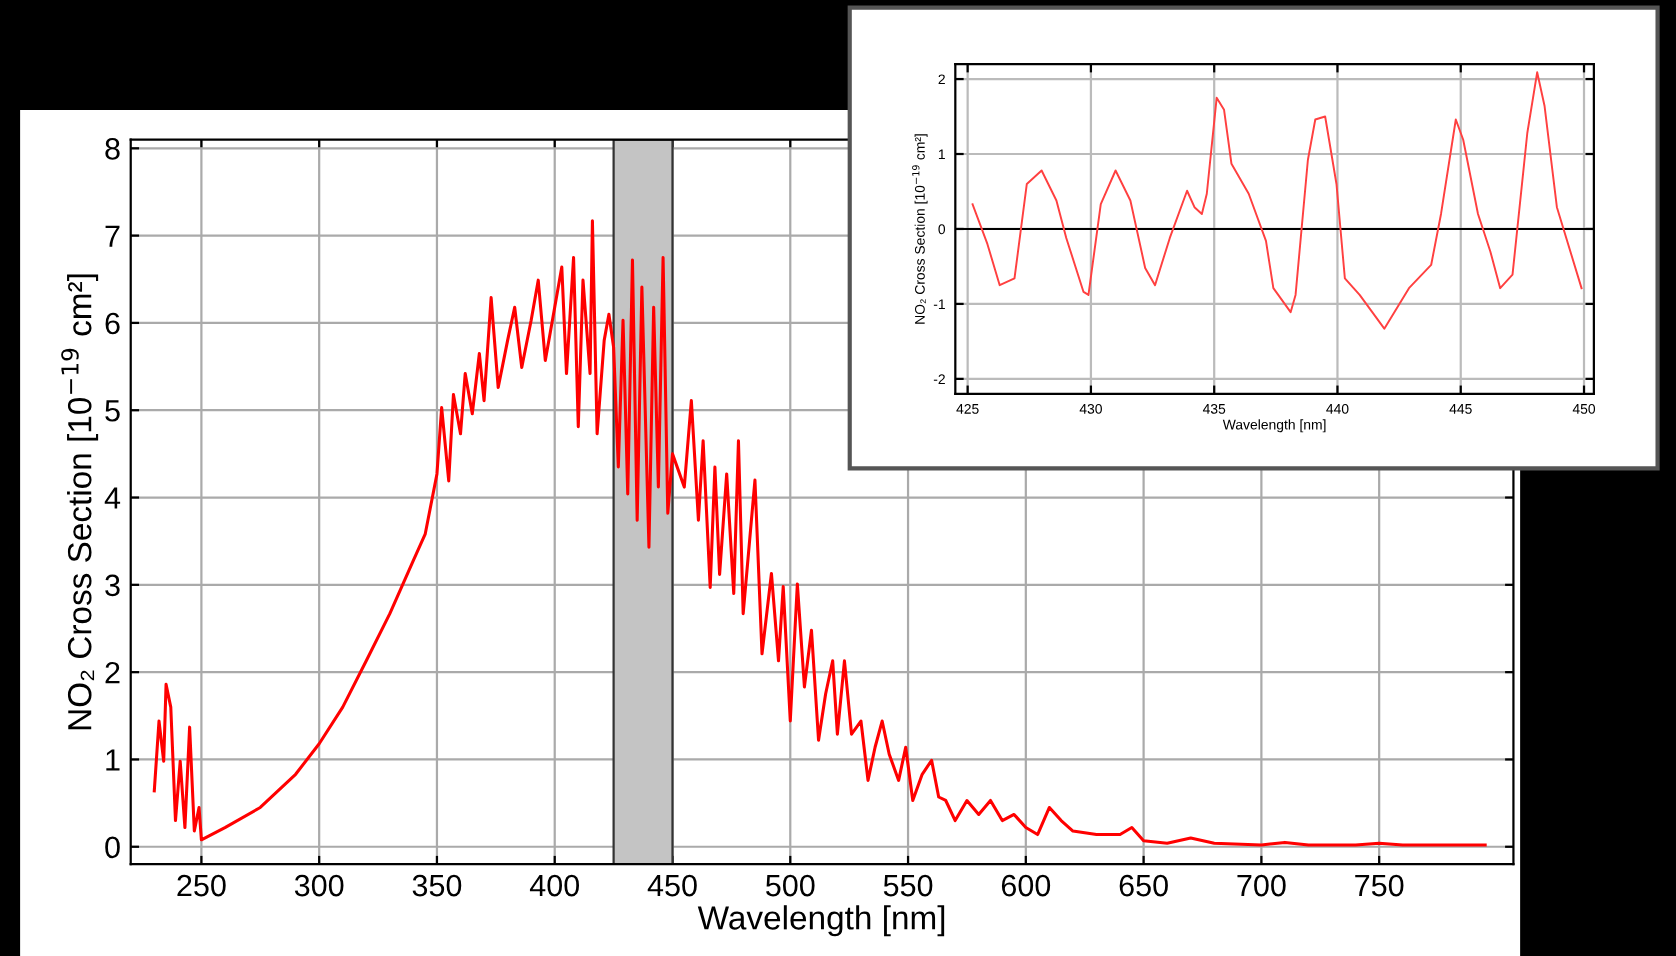 This screenshot has height=956, width=1676. What do you see at coordinates (112, 498) in the screenshot?
I see `y-tick-label: 4` at bounding box center [112, 498].